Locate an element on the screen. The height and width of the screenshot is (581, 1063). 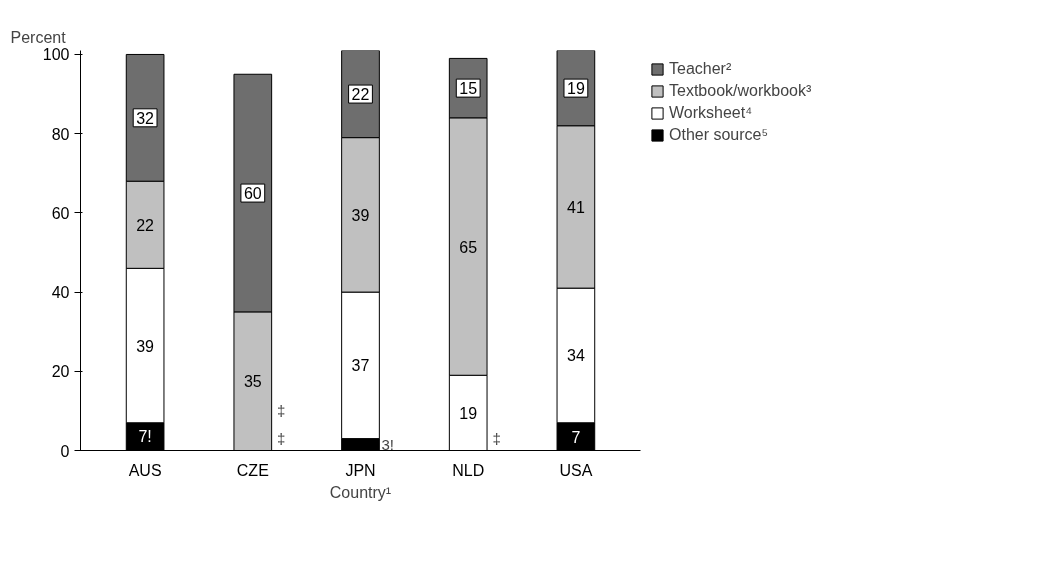
y-tick-label: 0 is located at coordinates (65, 451).